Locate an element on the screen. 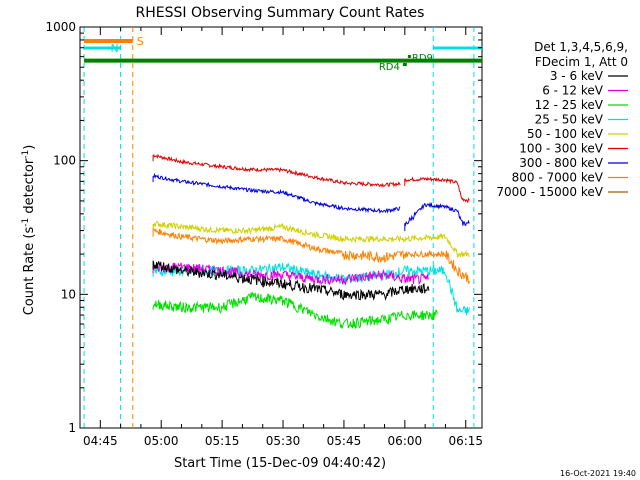 The width and height of the screenshot is (640, 480). legend-label: 3 - 6 keV is located at coordinates (577, 76).